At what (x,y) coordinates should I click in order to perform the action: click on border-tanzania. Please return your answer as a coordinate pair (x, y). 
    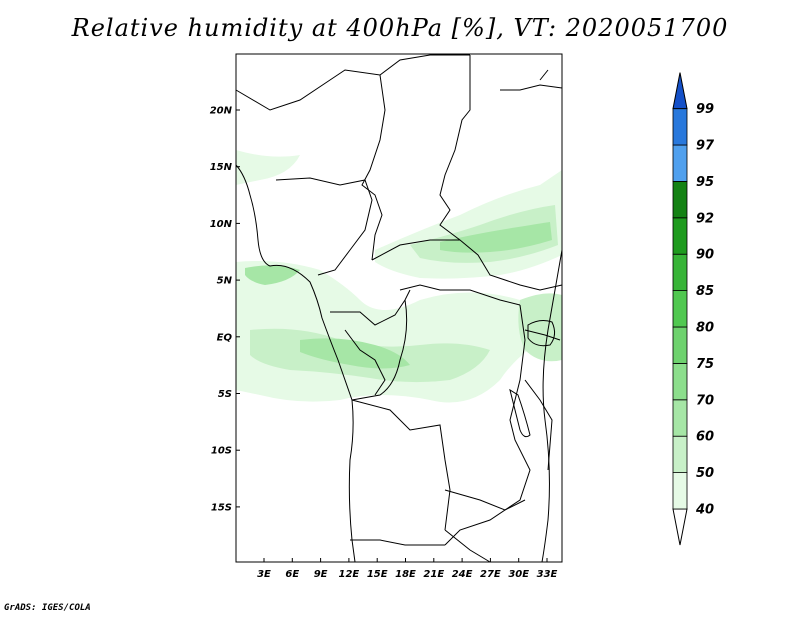
    Looking at the image, I should click on (542, 400).